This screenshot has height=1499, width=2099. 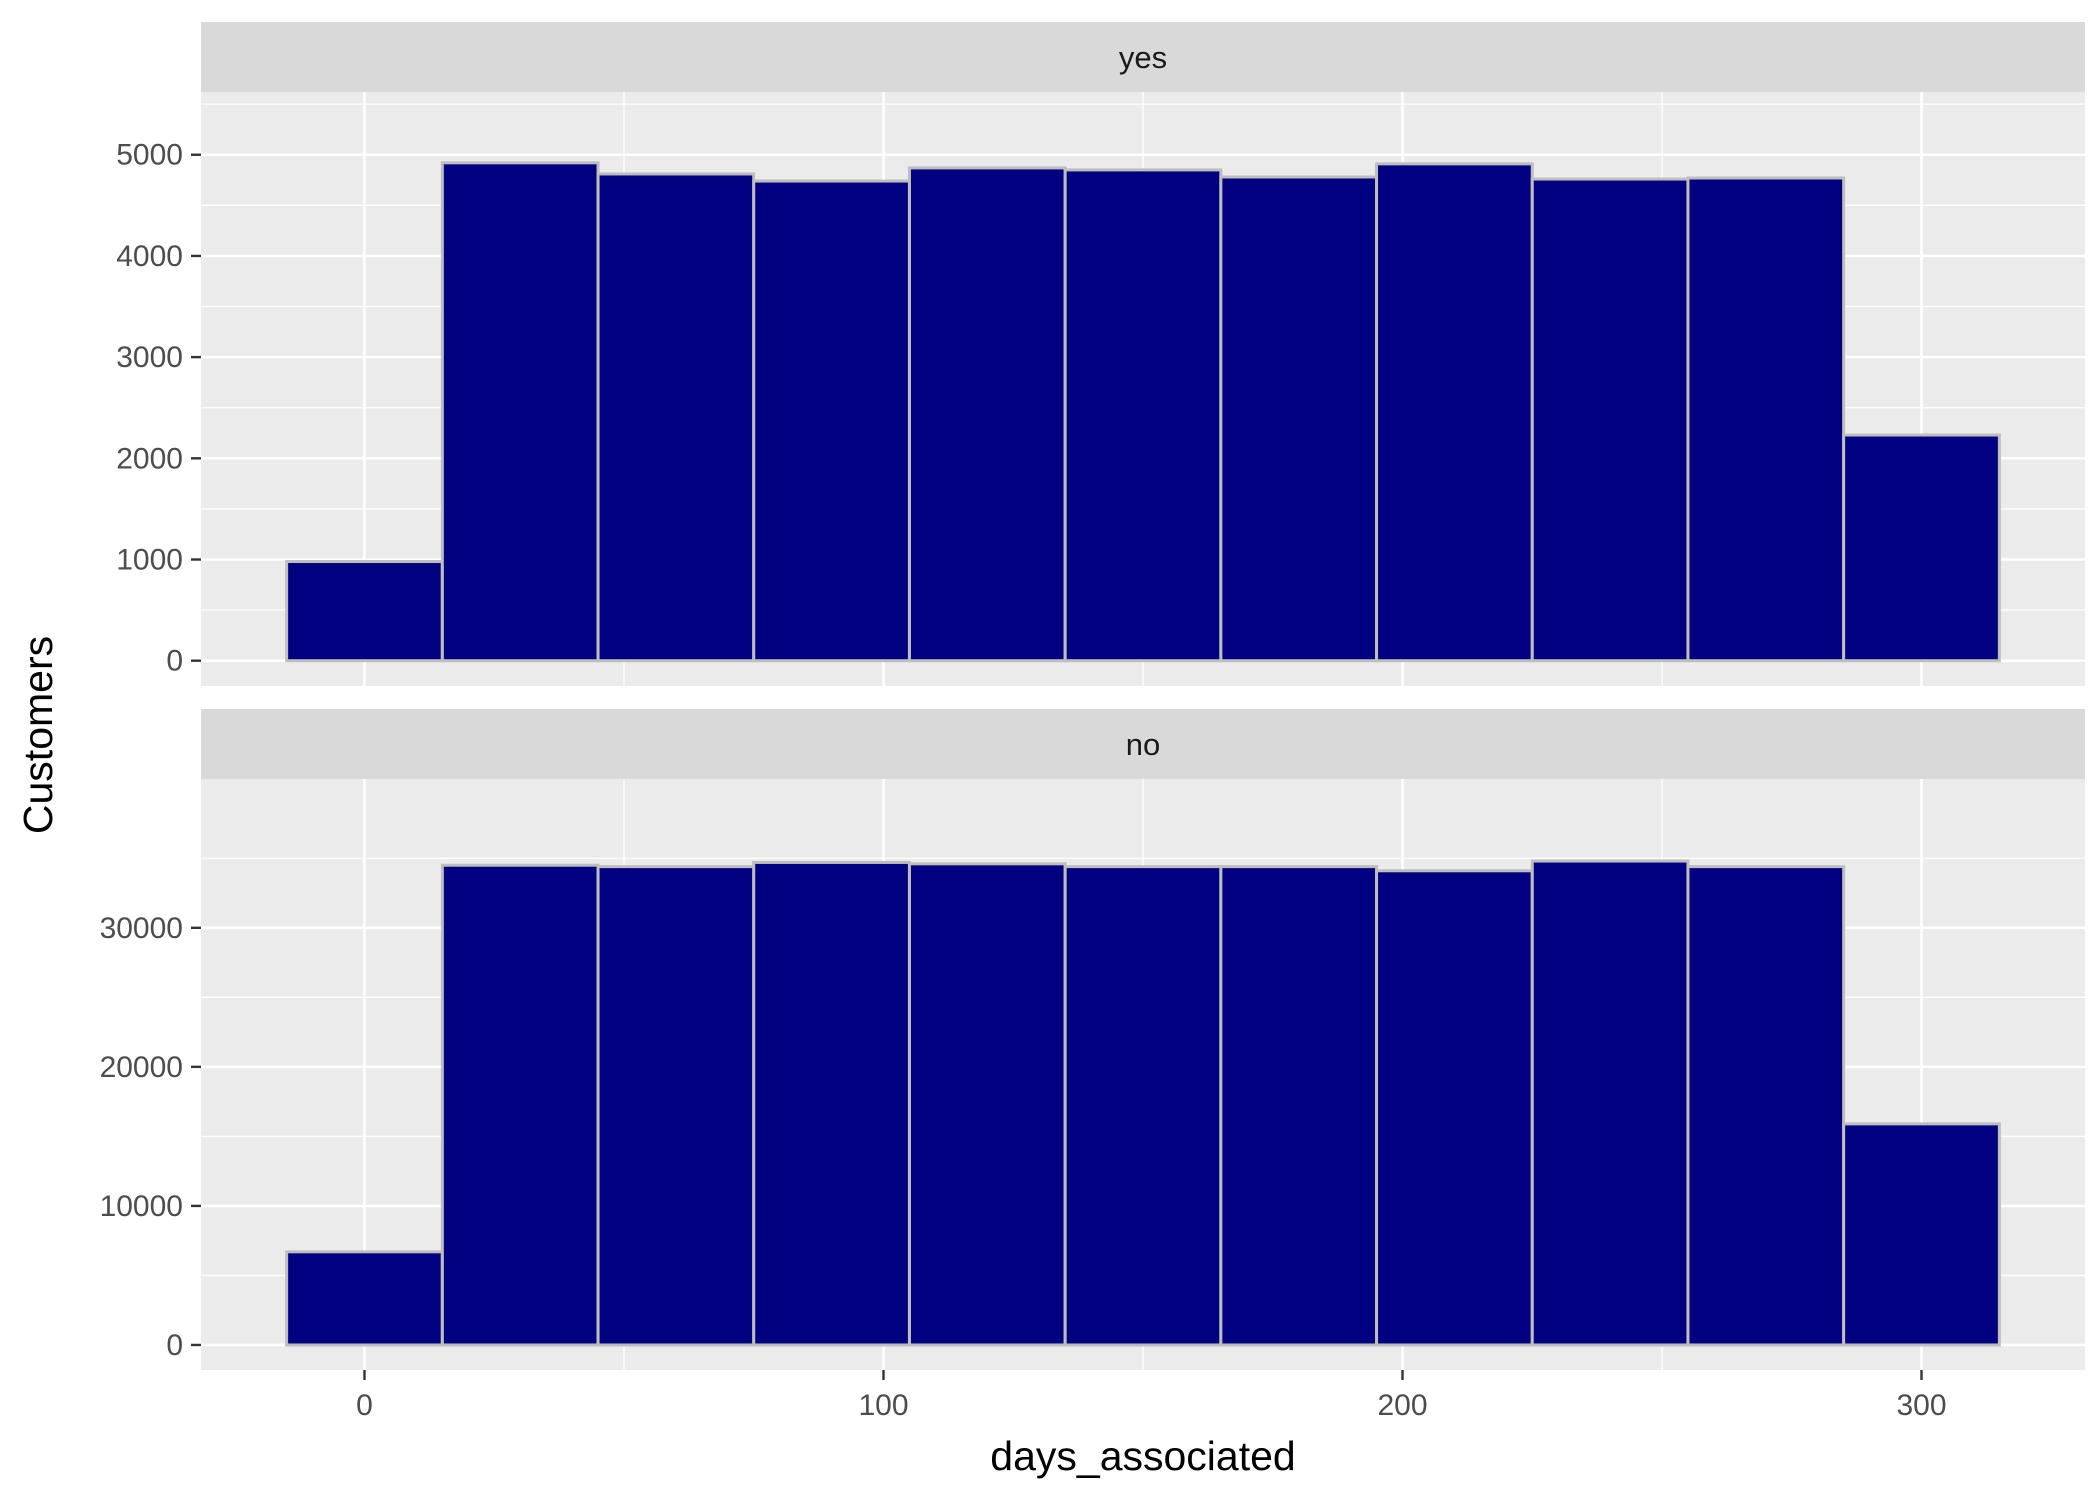 I want to click on x-axis-title: days_associated, so click(x=1142, y=1456).